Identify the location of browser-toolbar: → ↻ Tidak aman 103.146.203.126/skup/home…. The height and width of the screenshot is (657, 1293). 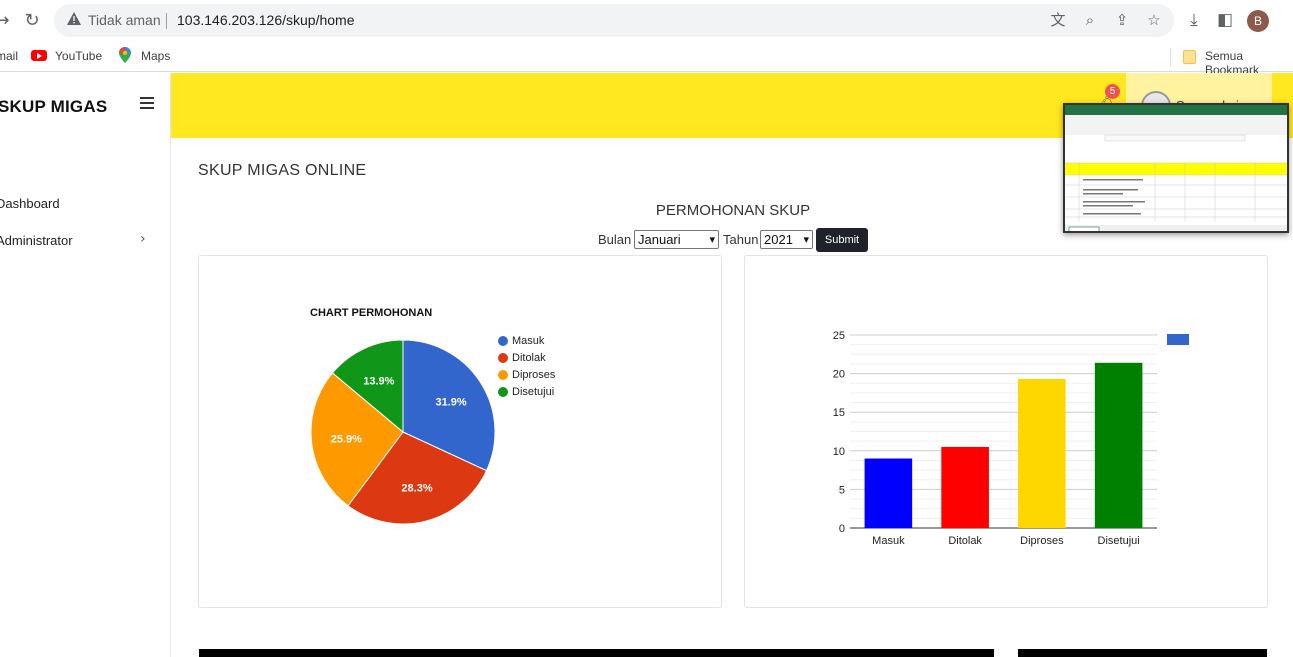
(646, 21).